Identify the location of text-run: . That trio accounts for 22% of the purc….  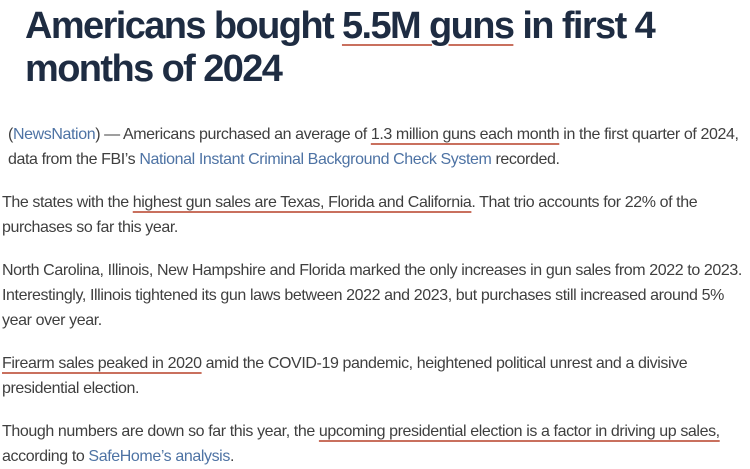
(350, 215).